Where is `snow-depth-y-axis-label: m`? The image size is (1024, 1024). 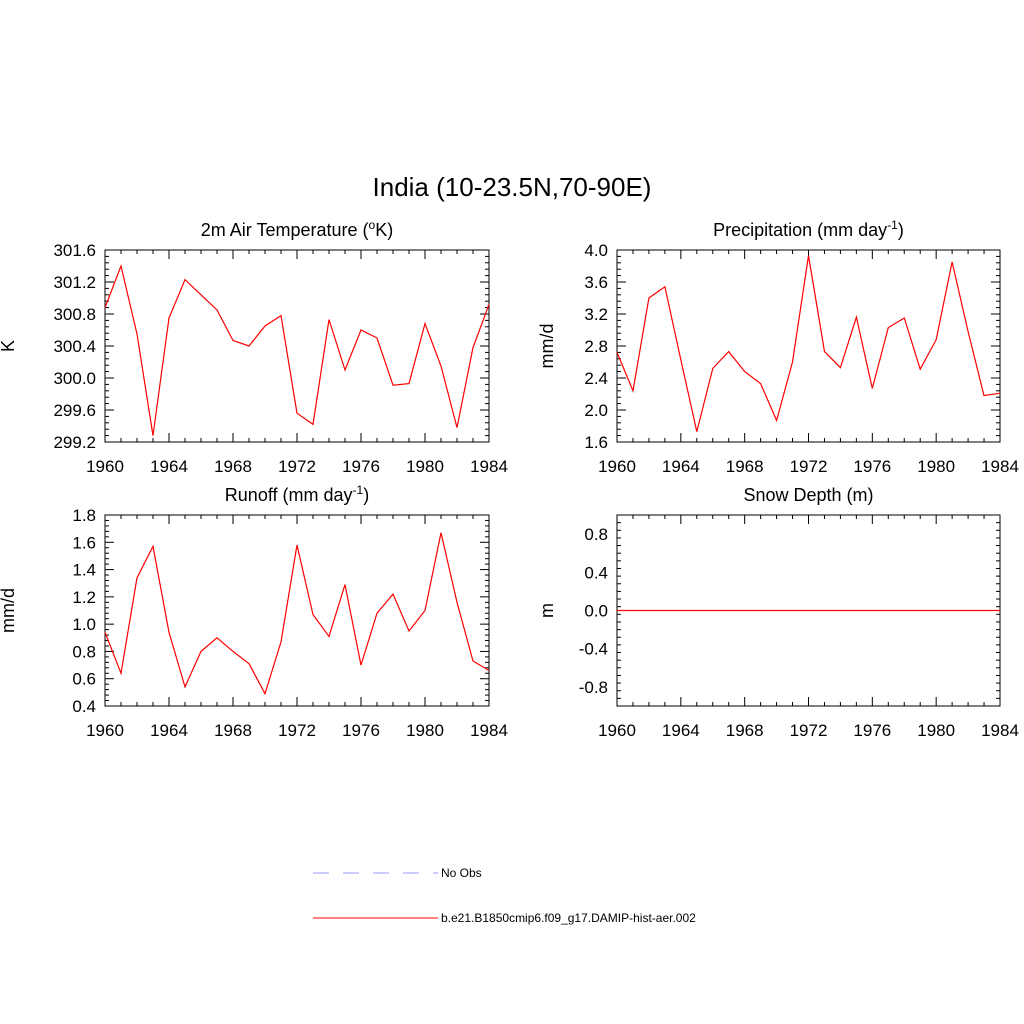
snow-depth-y-axis-label: m is located at coordinates (547, 610).